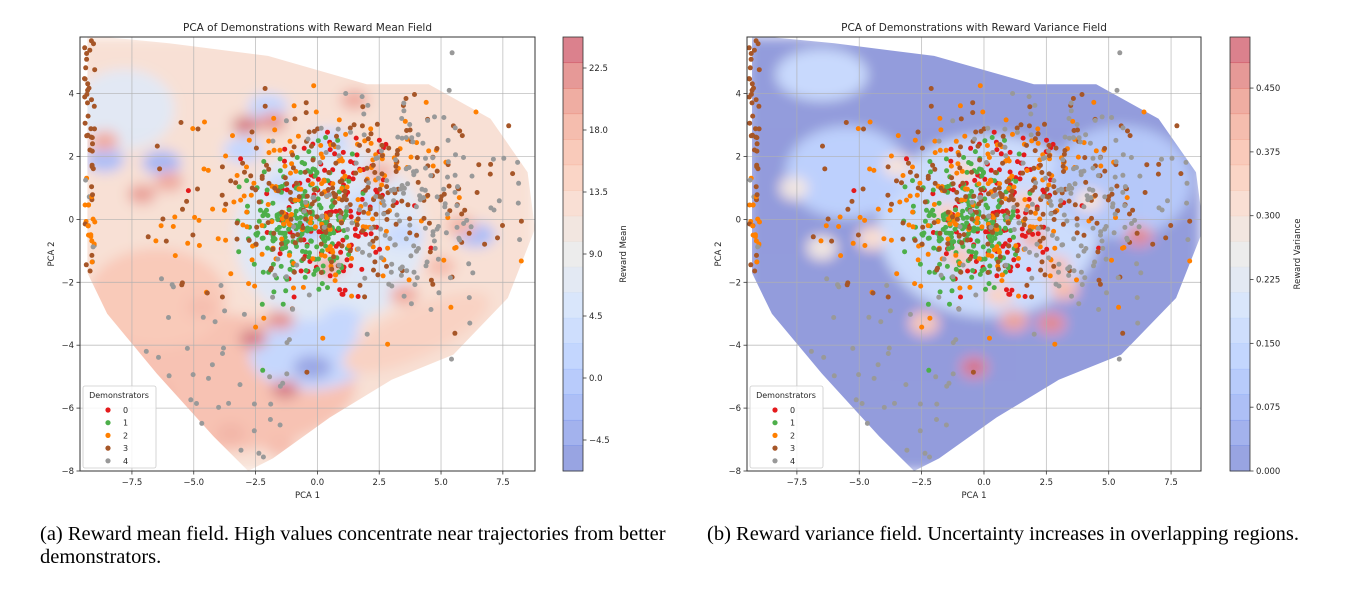 The image size is (1350, 593). I want to click on legend-title: Demonstrators, so click(119, 395).